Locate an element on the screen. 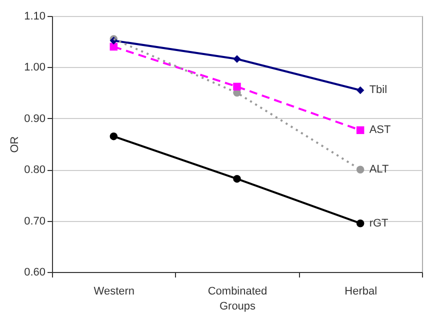 The image size is (446, 320). y-tick-label: 1.00 is located at coordinates (35, 68).